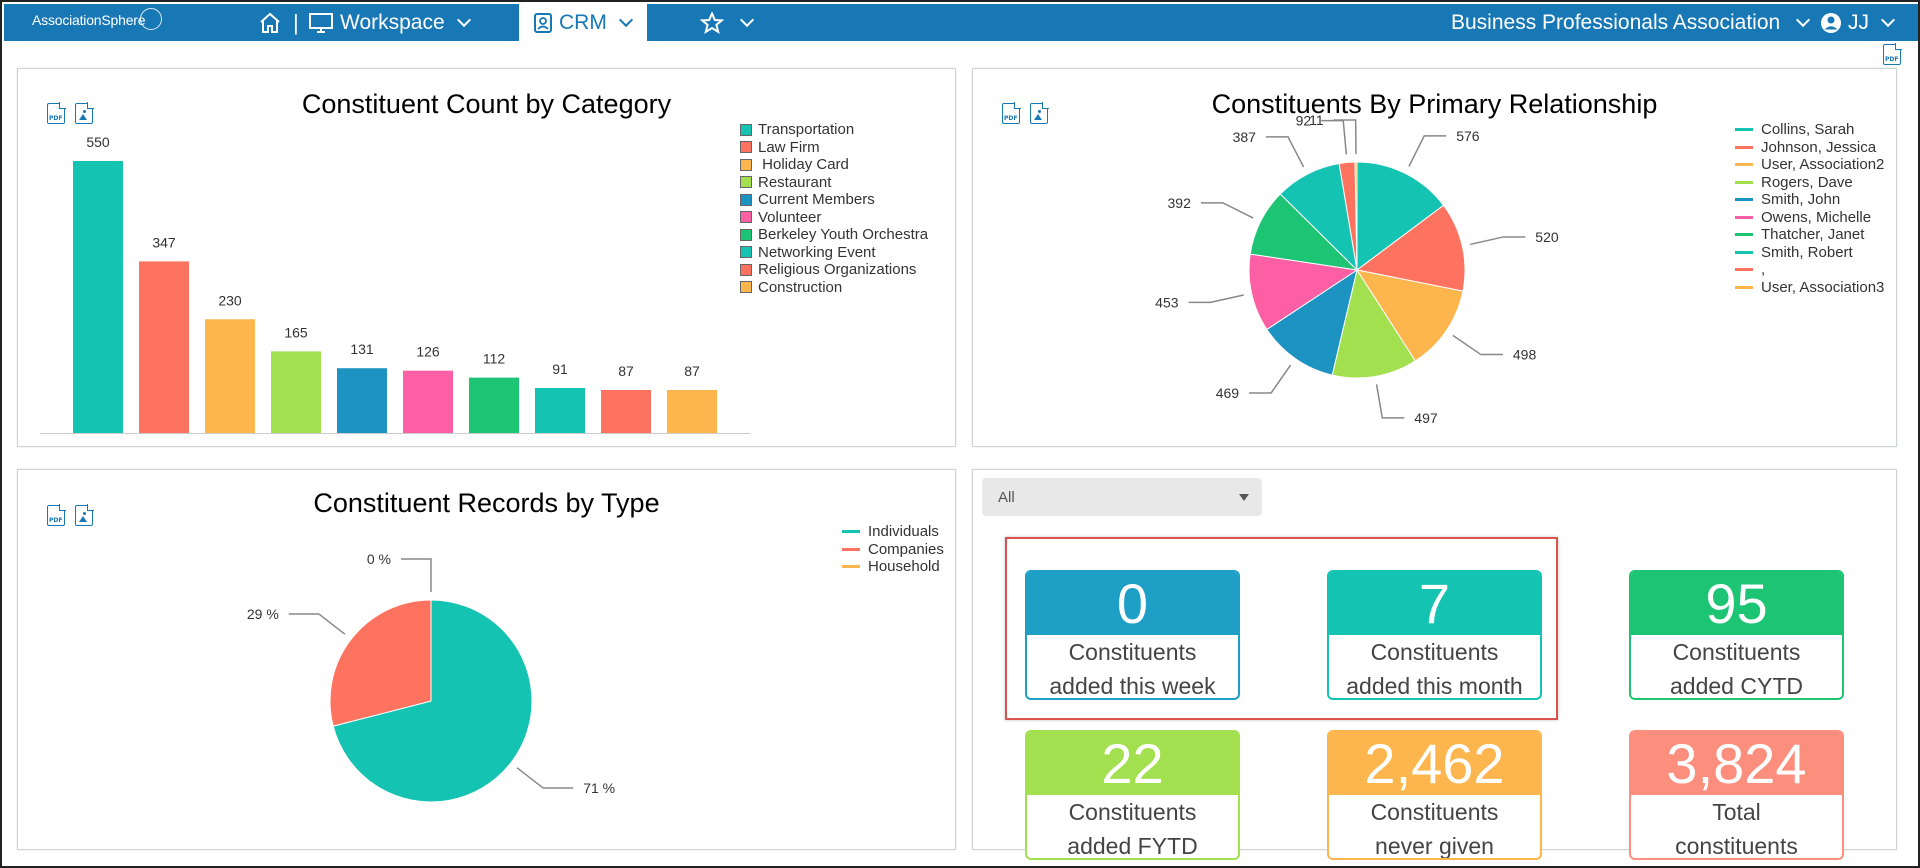 The height and width of the screenshot is (868, 1920). Describe the element at coordinates (1809, 183) in the screenshot. I see `legend-item: Rogers, Dave` at that location.